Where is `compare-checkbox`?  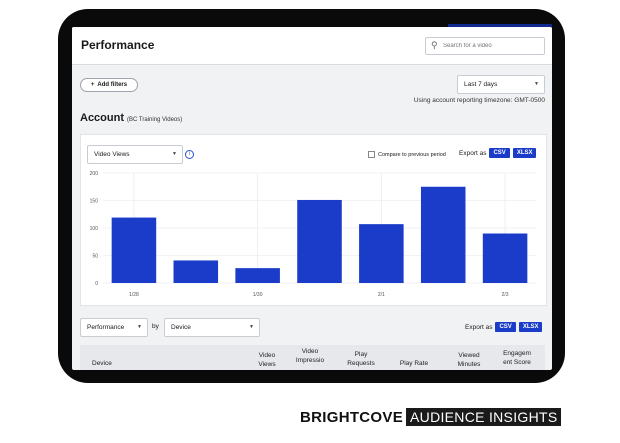 compare-checkbox is located at coordinates (371, 154).